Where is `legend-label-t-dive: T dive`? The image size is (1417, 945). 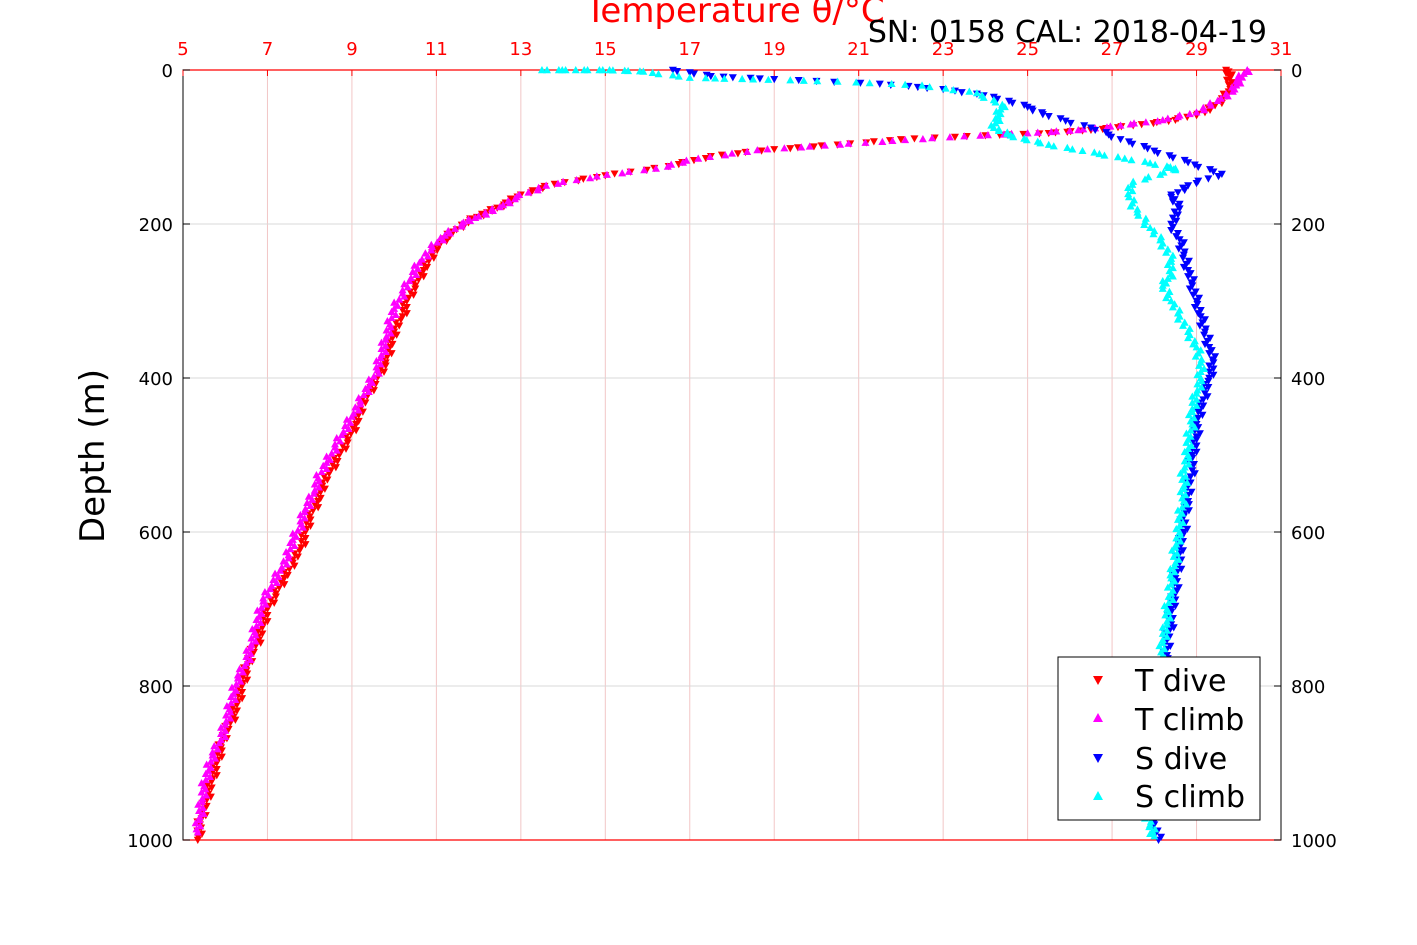 legend-label-t-dive: T dive is located at coordinates (1180, 681).